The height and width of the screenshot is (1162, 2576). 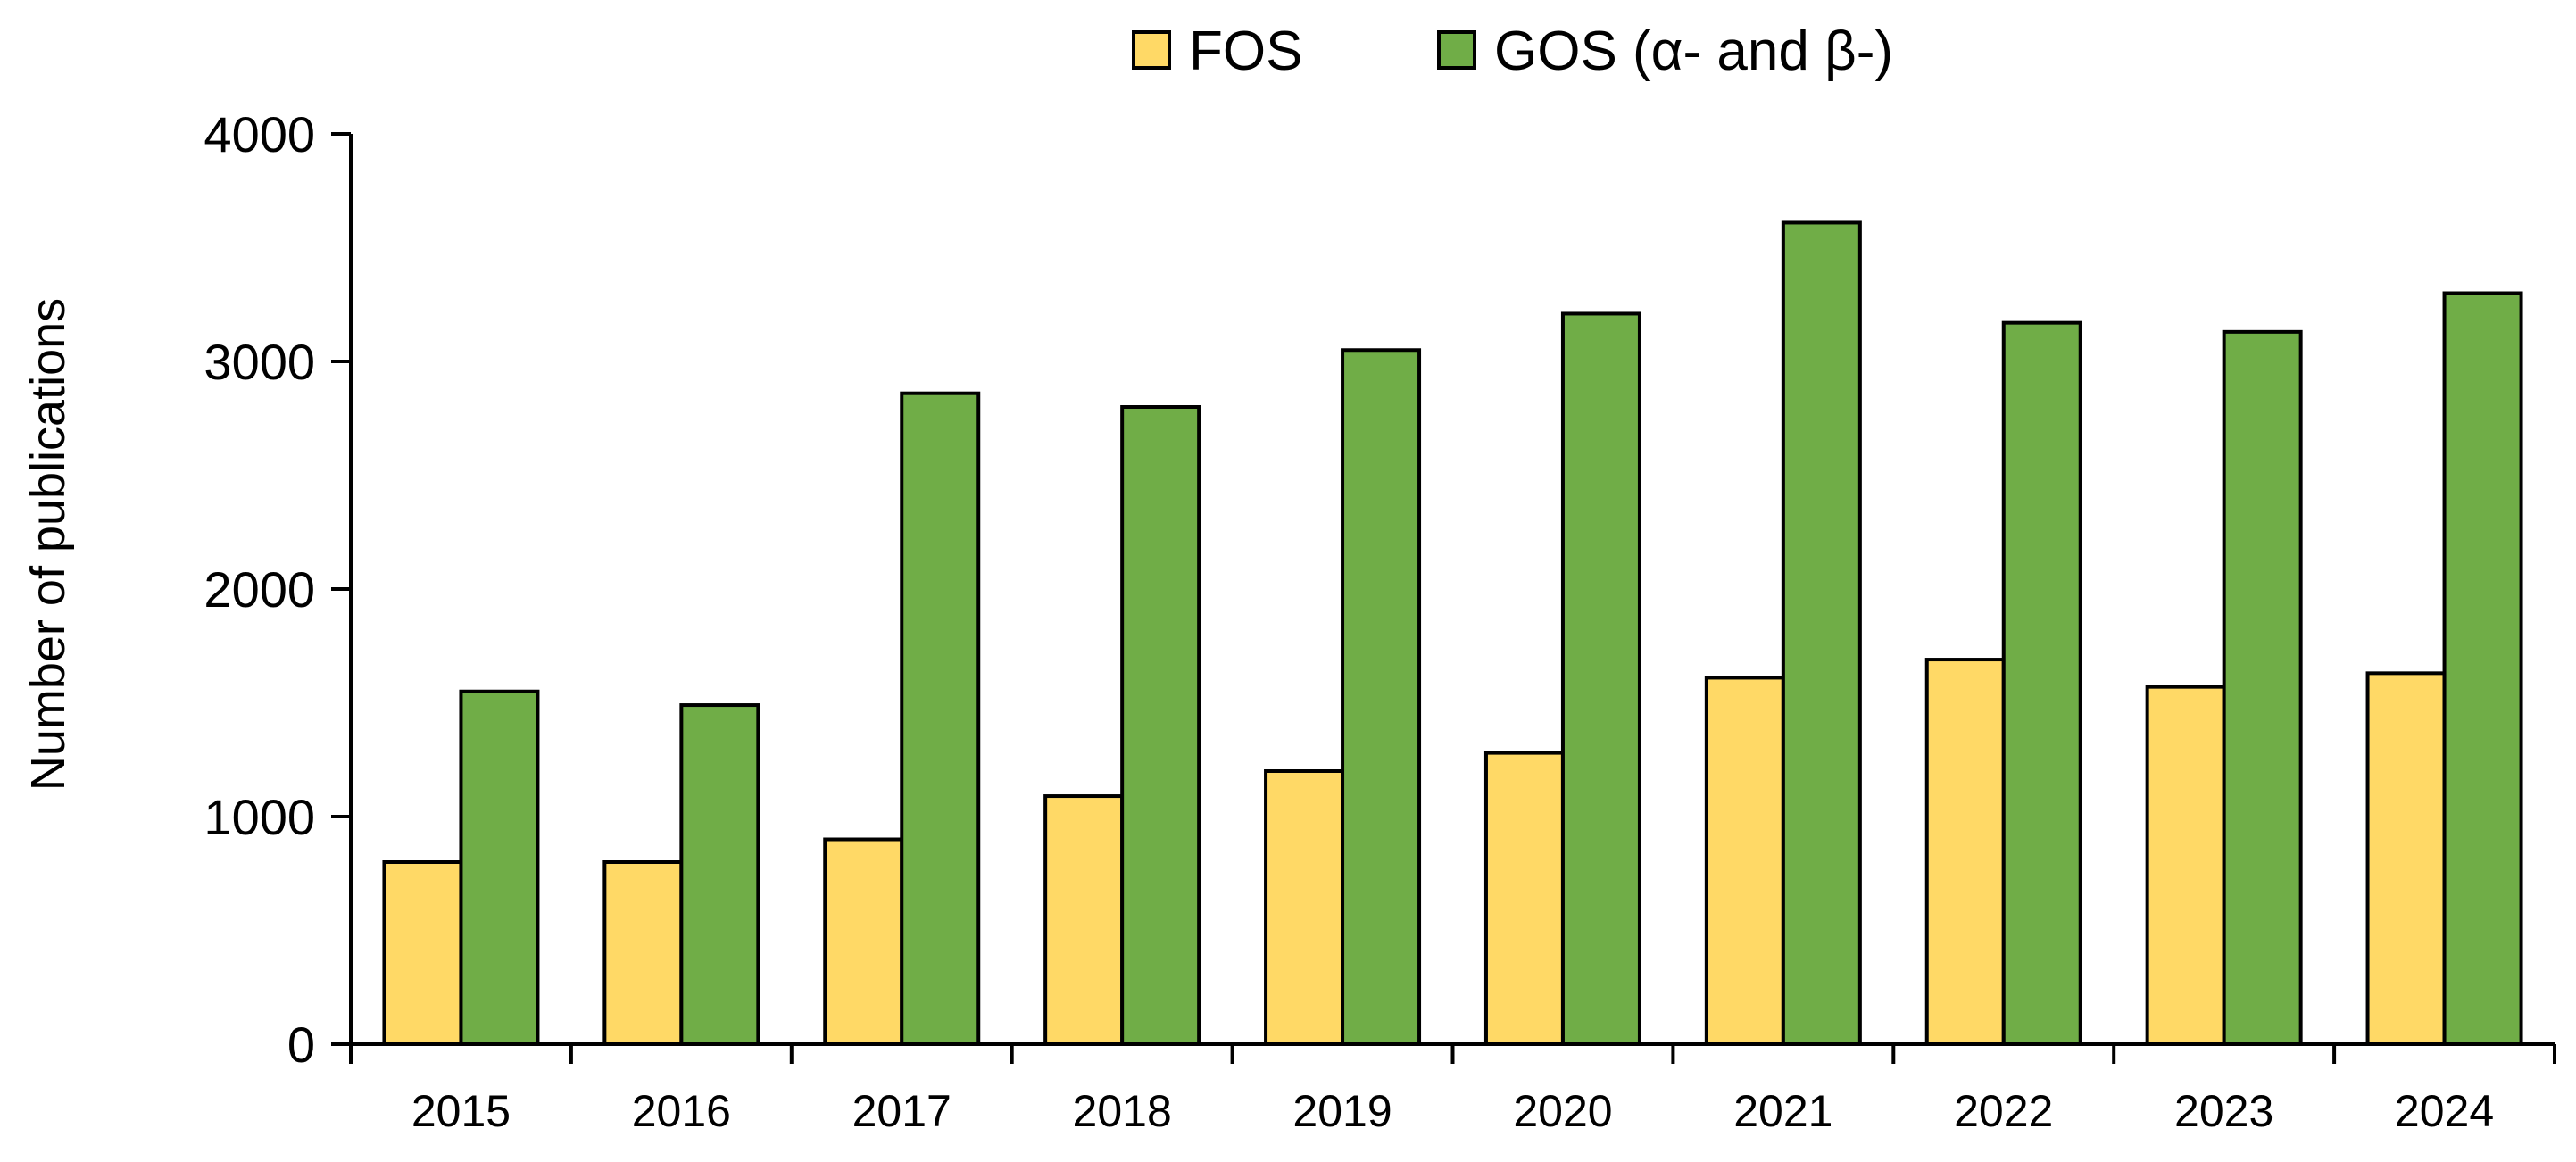 I want to click on x-tick-label: 2022, so click(x=2004, y=1111).